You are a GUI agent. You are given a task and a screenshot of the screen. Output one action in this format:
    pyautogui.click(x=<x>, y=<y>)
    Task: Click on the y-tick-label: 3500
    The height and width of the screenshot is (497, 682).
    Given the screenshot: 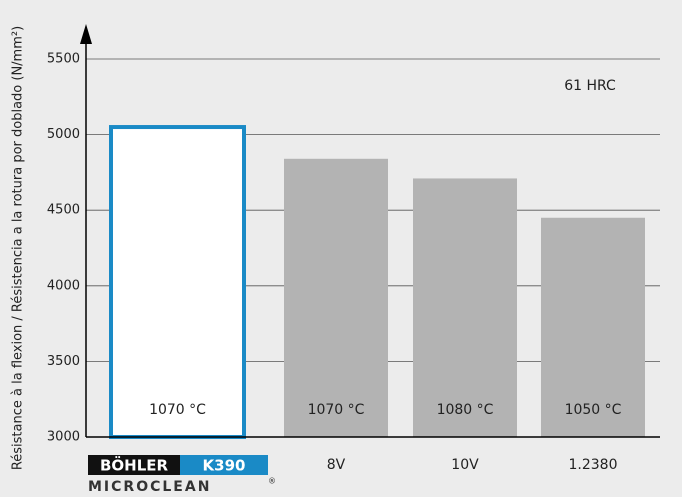 What is the action you would take?
    pyautogui.click(x=63, y=361)
    